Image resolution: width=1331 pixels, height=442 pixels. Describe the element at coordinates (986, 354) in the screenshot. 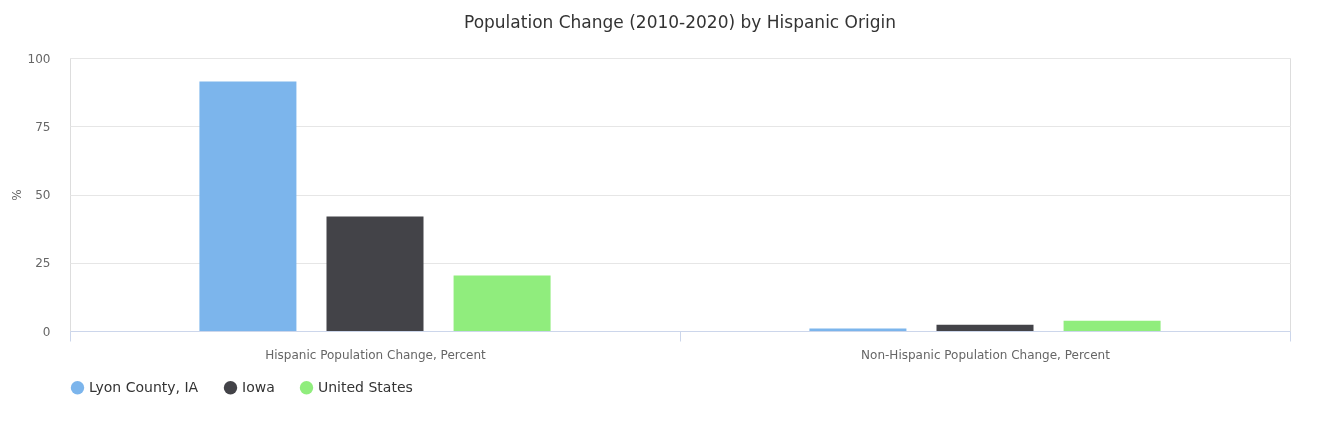

I see `x-tick-label: Non-Hispanic Population Change, Percent` at that location.